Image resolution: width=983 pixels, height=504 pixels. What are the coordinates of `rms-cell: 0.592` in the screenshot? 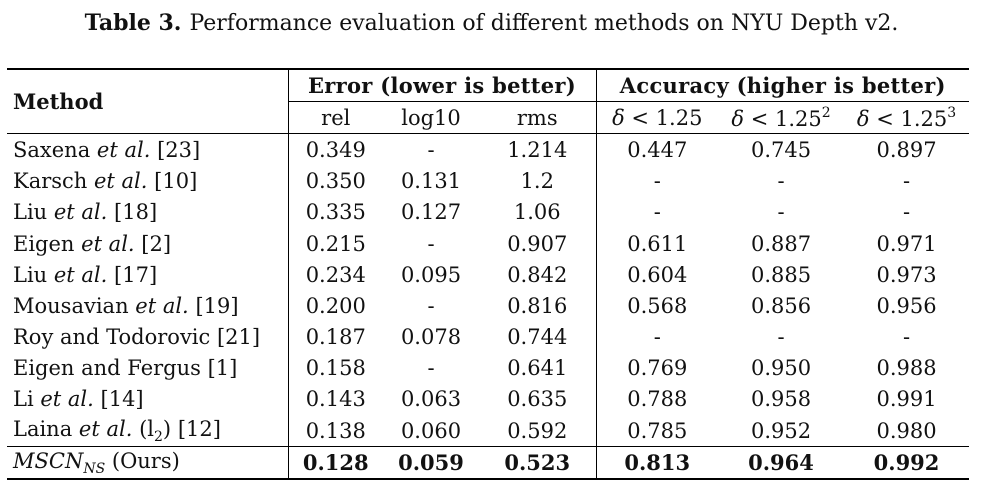 It's located at (538, 431).